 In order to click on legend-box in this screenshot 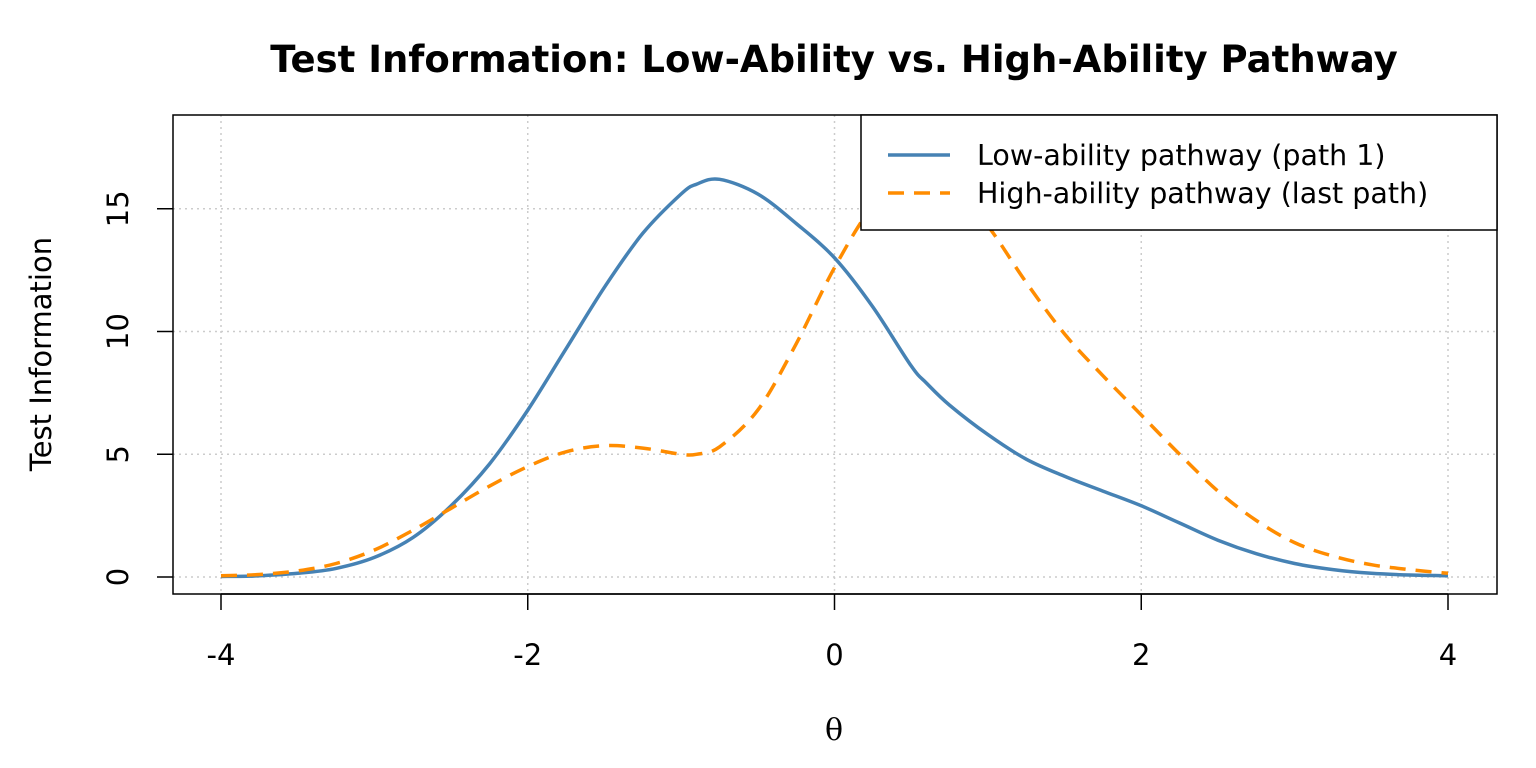, I will do `click(1179, 172)`.